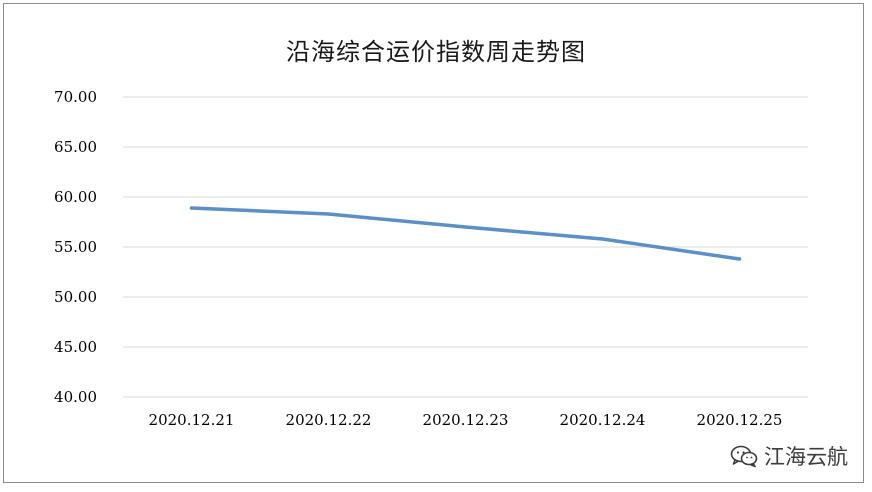 Image resolution: width=872 pixels, height=492 pixels. I want to click on series-line, so click(465, 233).